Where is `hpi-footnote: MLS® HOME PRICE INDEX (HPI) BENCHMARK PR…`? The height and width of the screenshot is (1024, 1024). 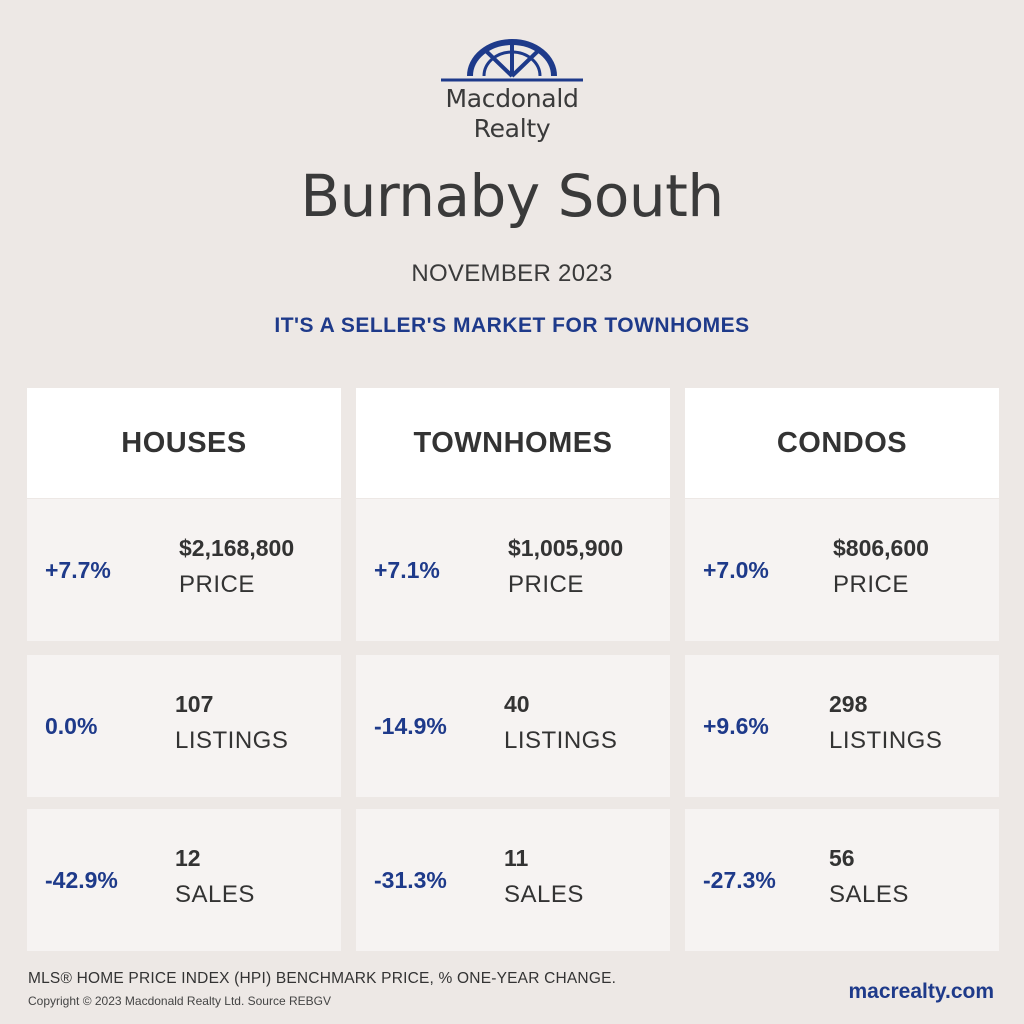 hpi-footnote: MLS® HOME PRICE INDEX (HPI) BENCHMARK PR… is located at coordinates (322, 978).